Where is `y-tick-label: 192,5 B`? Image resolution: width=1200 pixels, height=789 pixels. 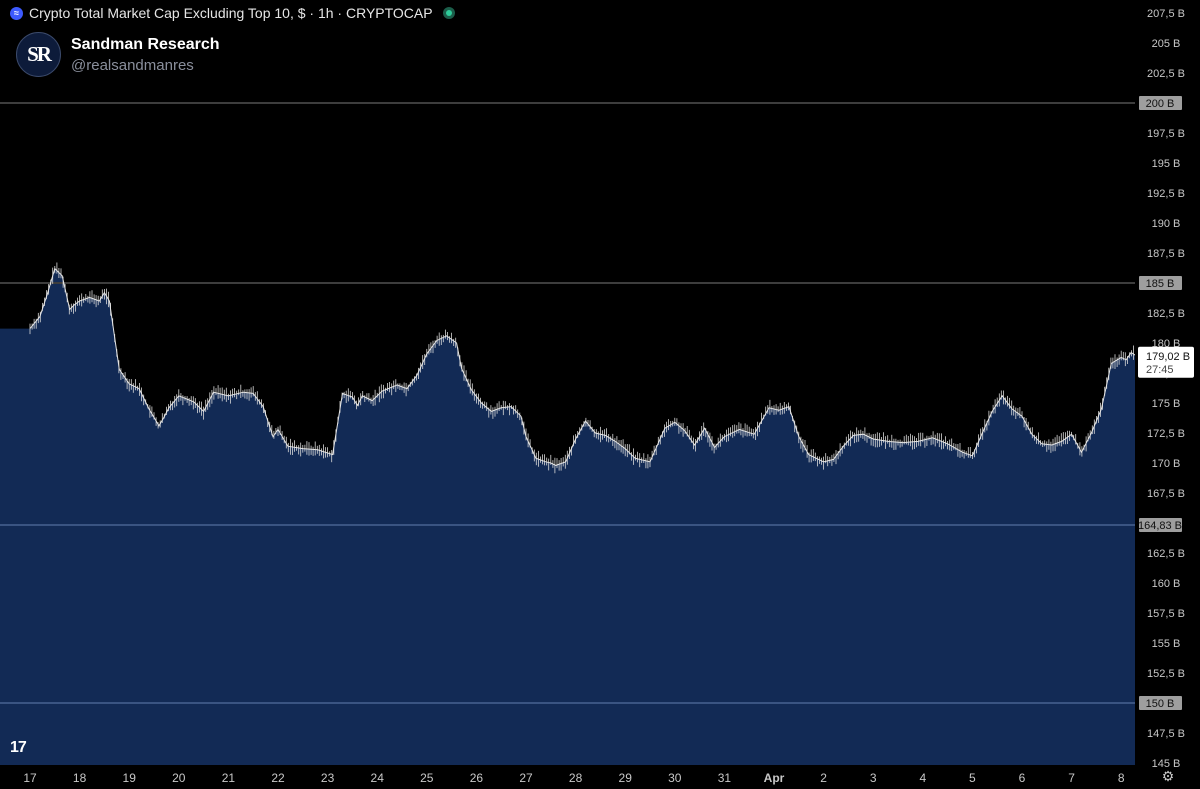
y-tick-label: 192,5 B is located at coordinates (1166, 194).